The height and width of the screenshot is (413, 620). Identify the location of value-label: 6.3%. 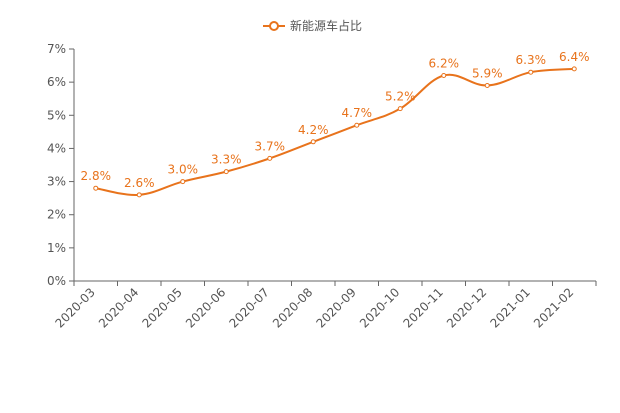
(531, 60).